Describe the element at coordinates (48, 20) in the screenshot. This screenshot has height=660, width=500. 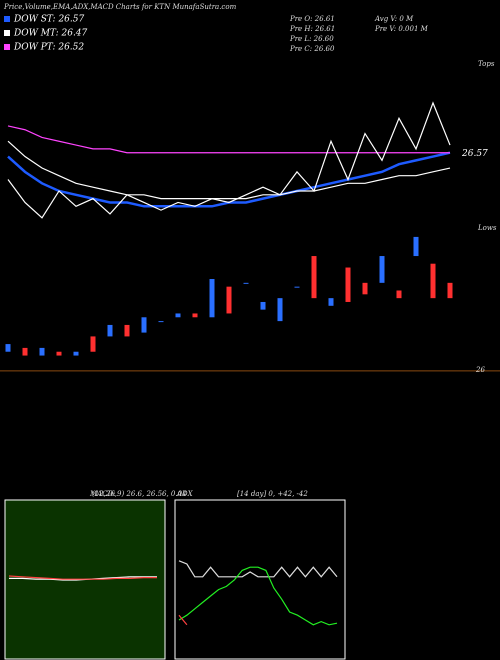
I see `legend-label: DOW ST: 26.57` at that location.